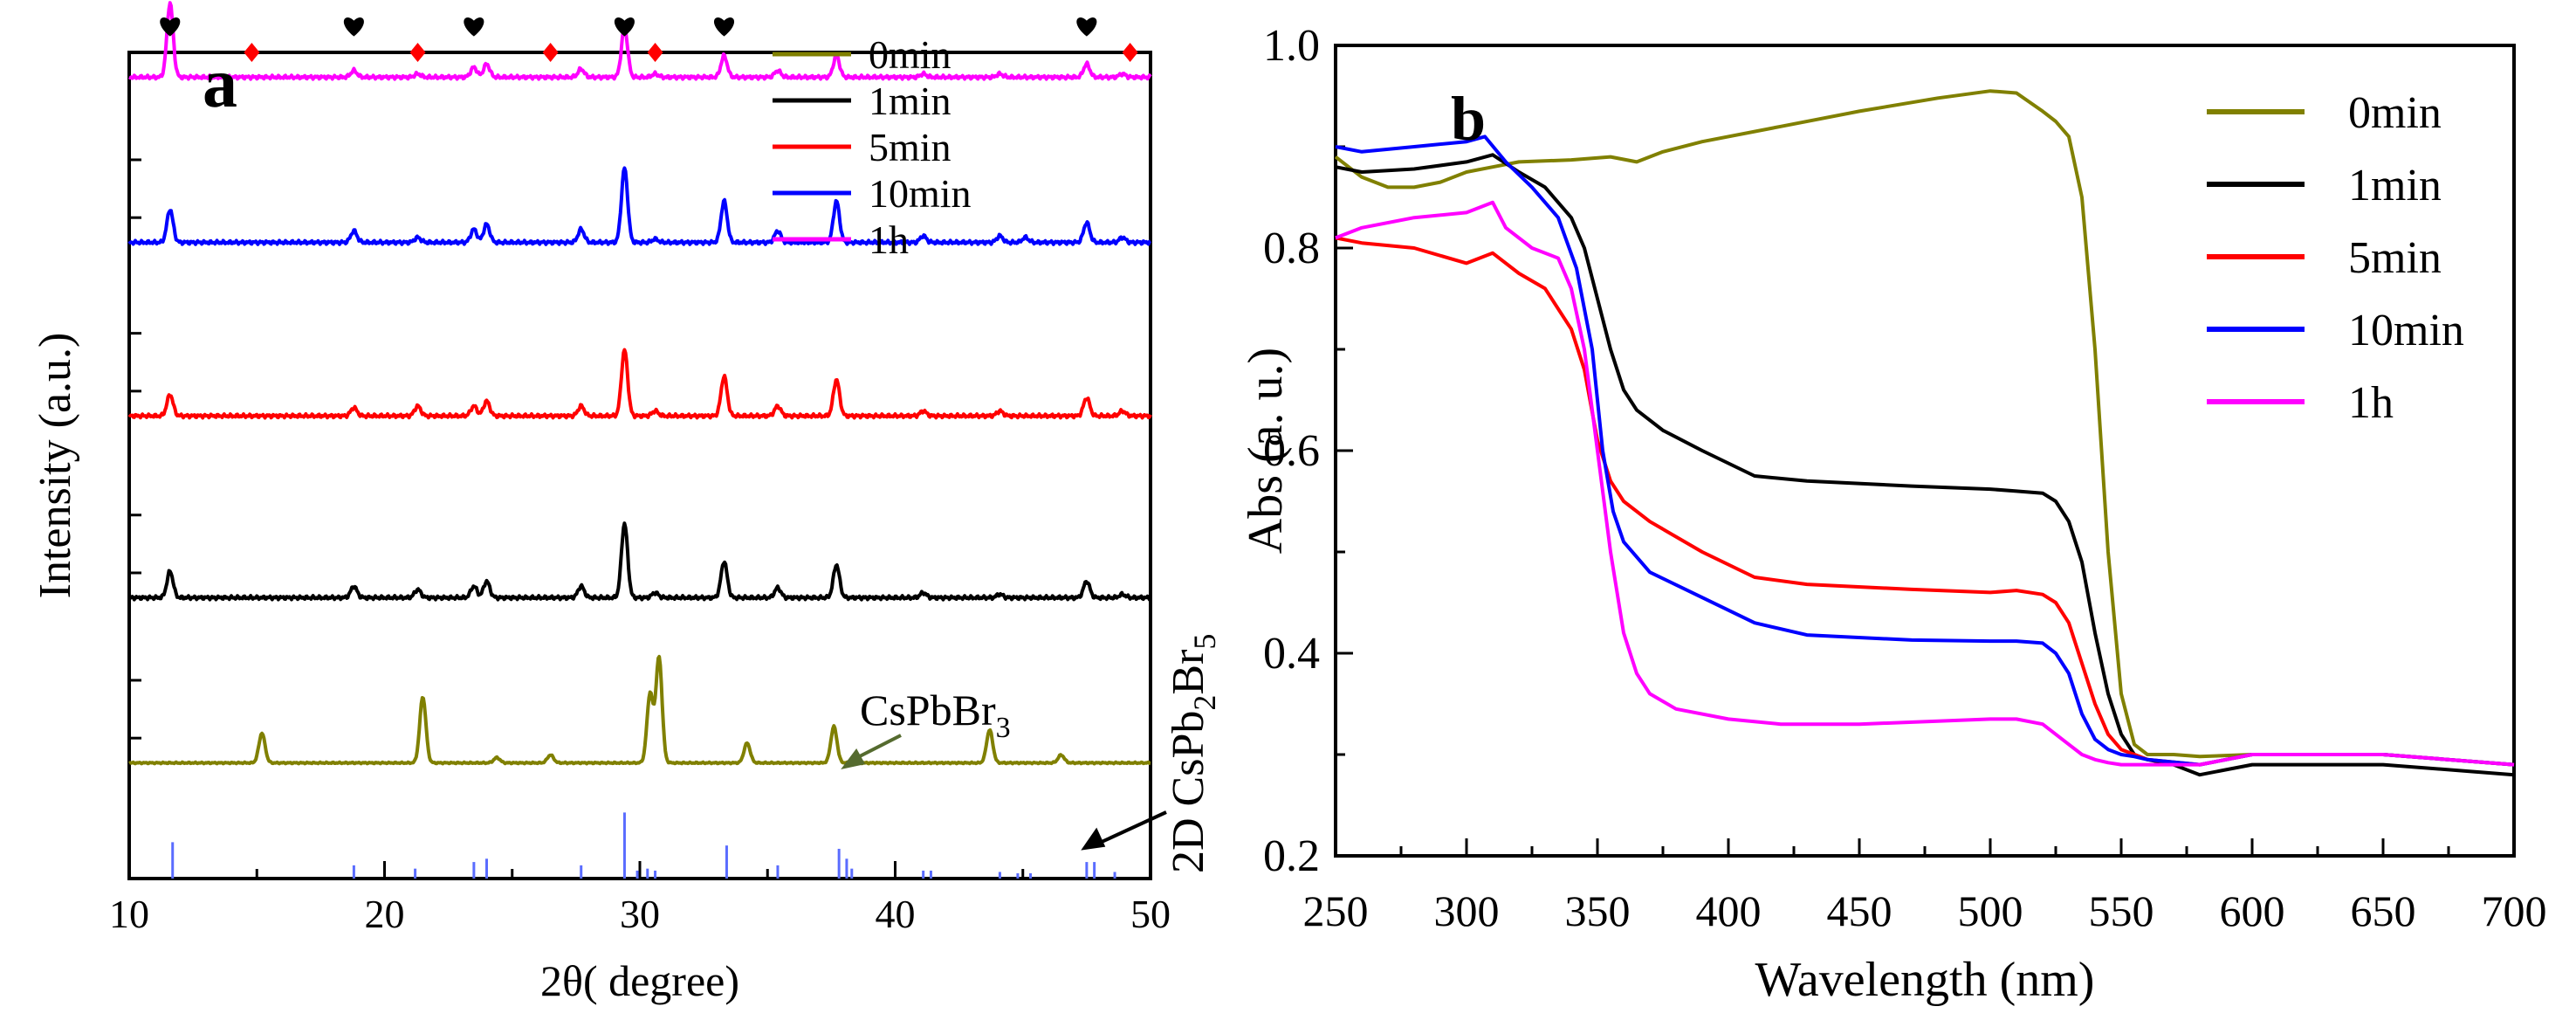 The height and width of the screenshot is (1034, 2576). I want to click on legend-label-a: 10min, so click(921, 193).